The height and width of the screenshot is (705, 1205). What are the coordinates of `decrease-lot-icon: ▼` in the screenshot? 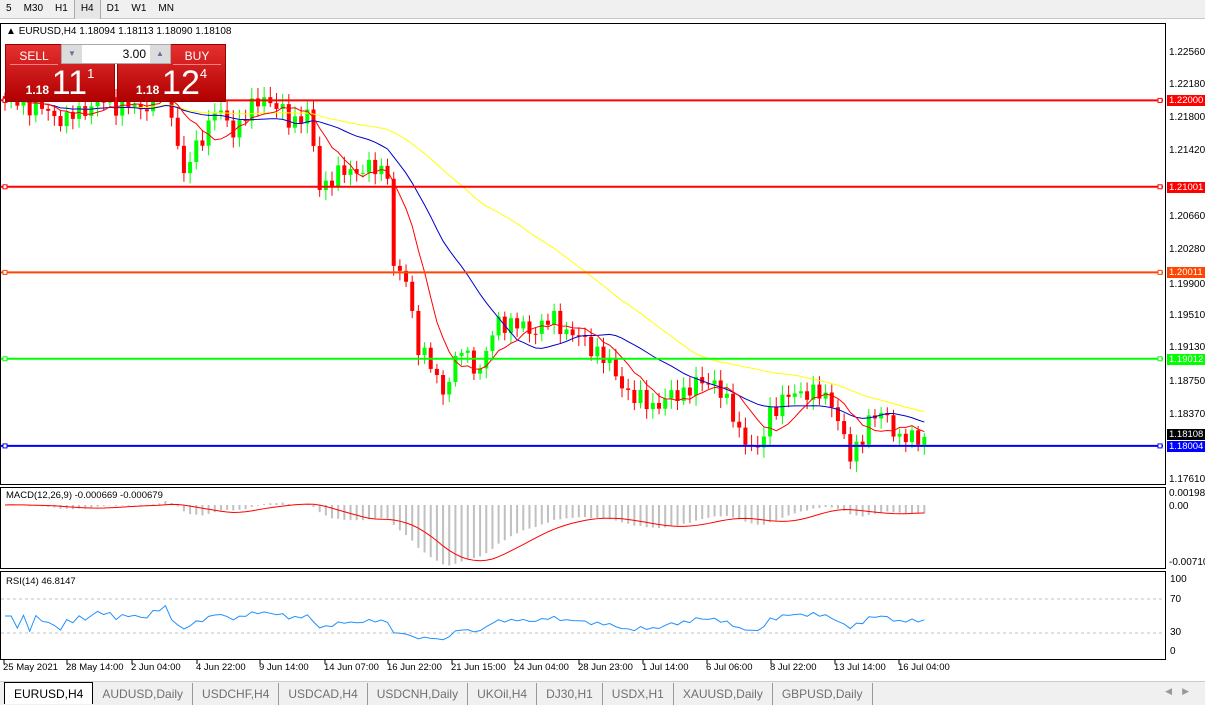 It's located at (72, 54).